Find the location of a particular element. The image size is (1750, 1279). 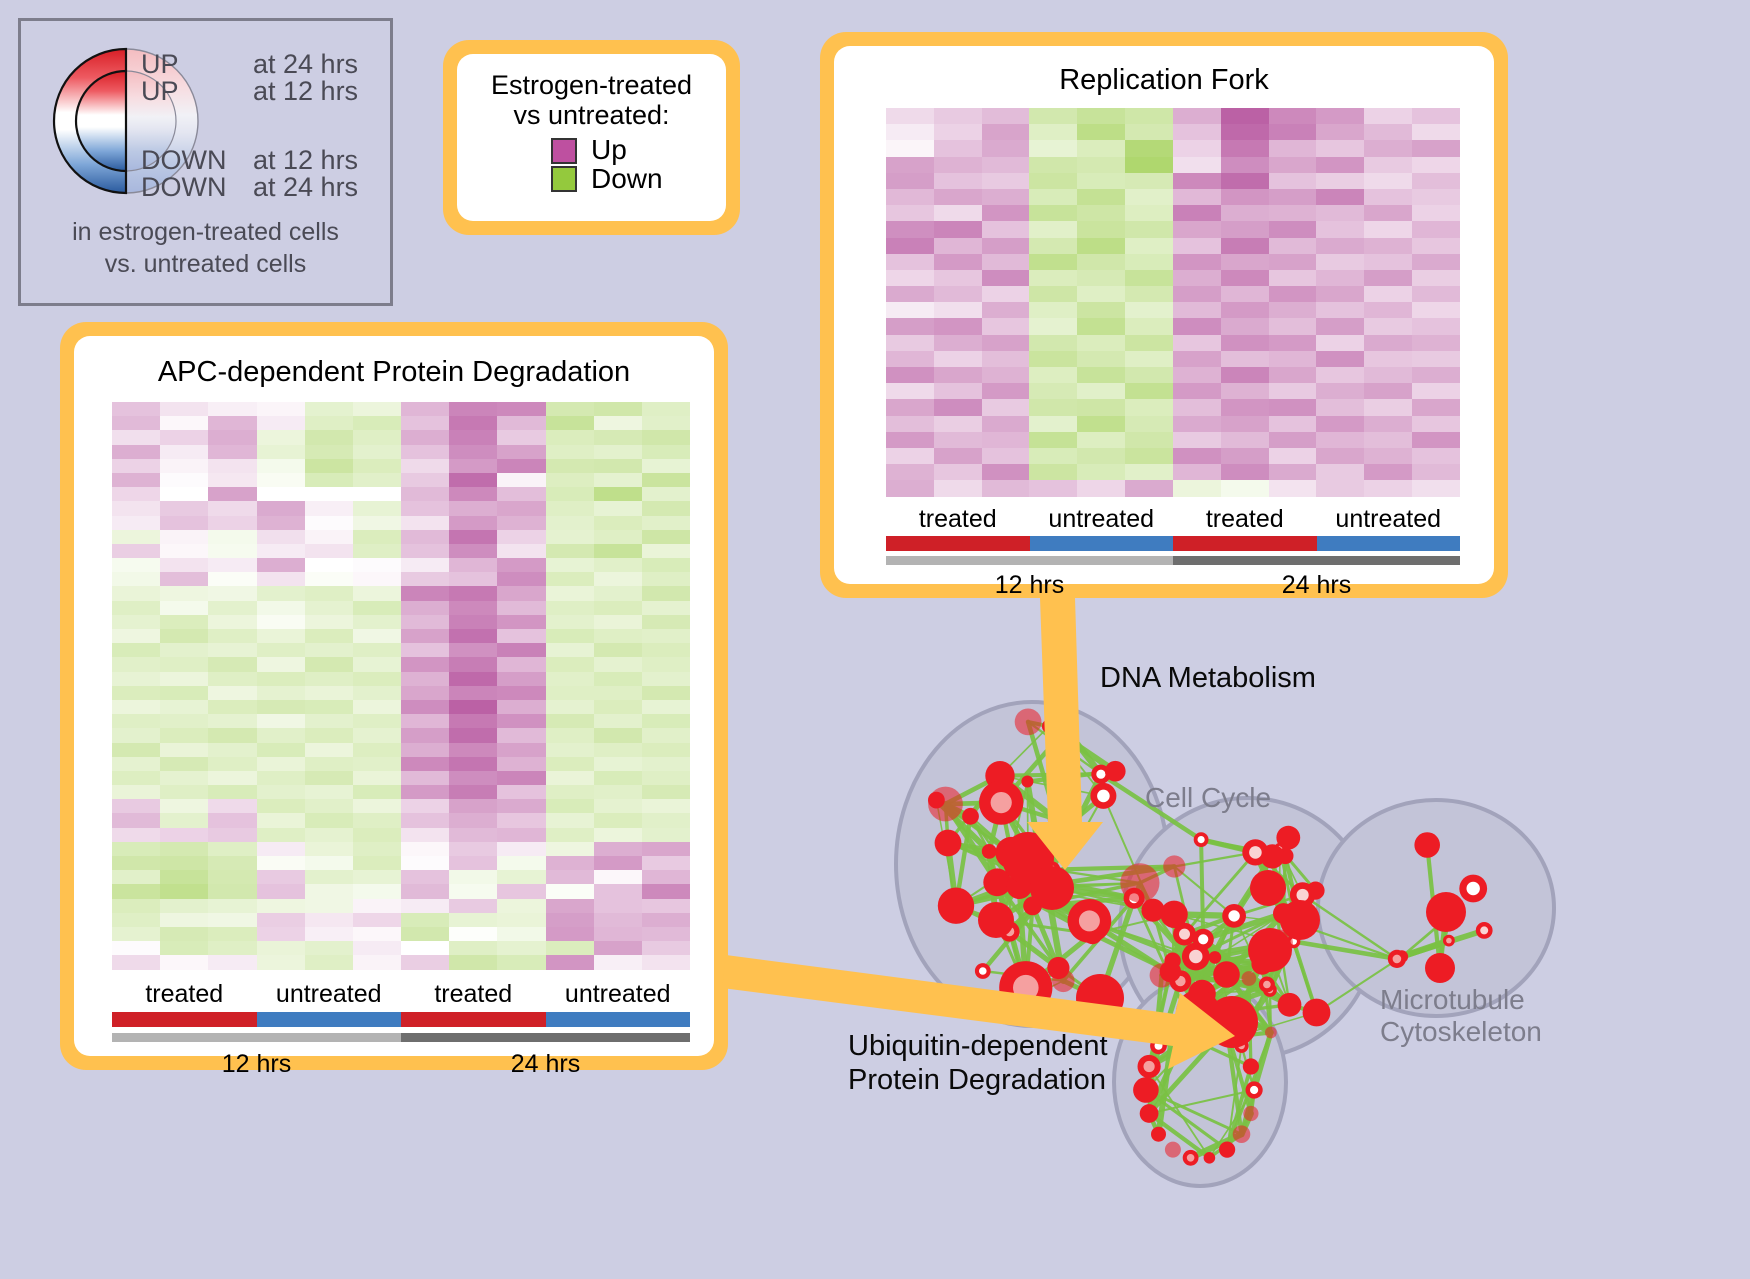

network-node-core is located at coordinates (1302, 895).